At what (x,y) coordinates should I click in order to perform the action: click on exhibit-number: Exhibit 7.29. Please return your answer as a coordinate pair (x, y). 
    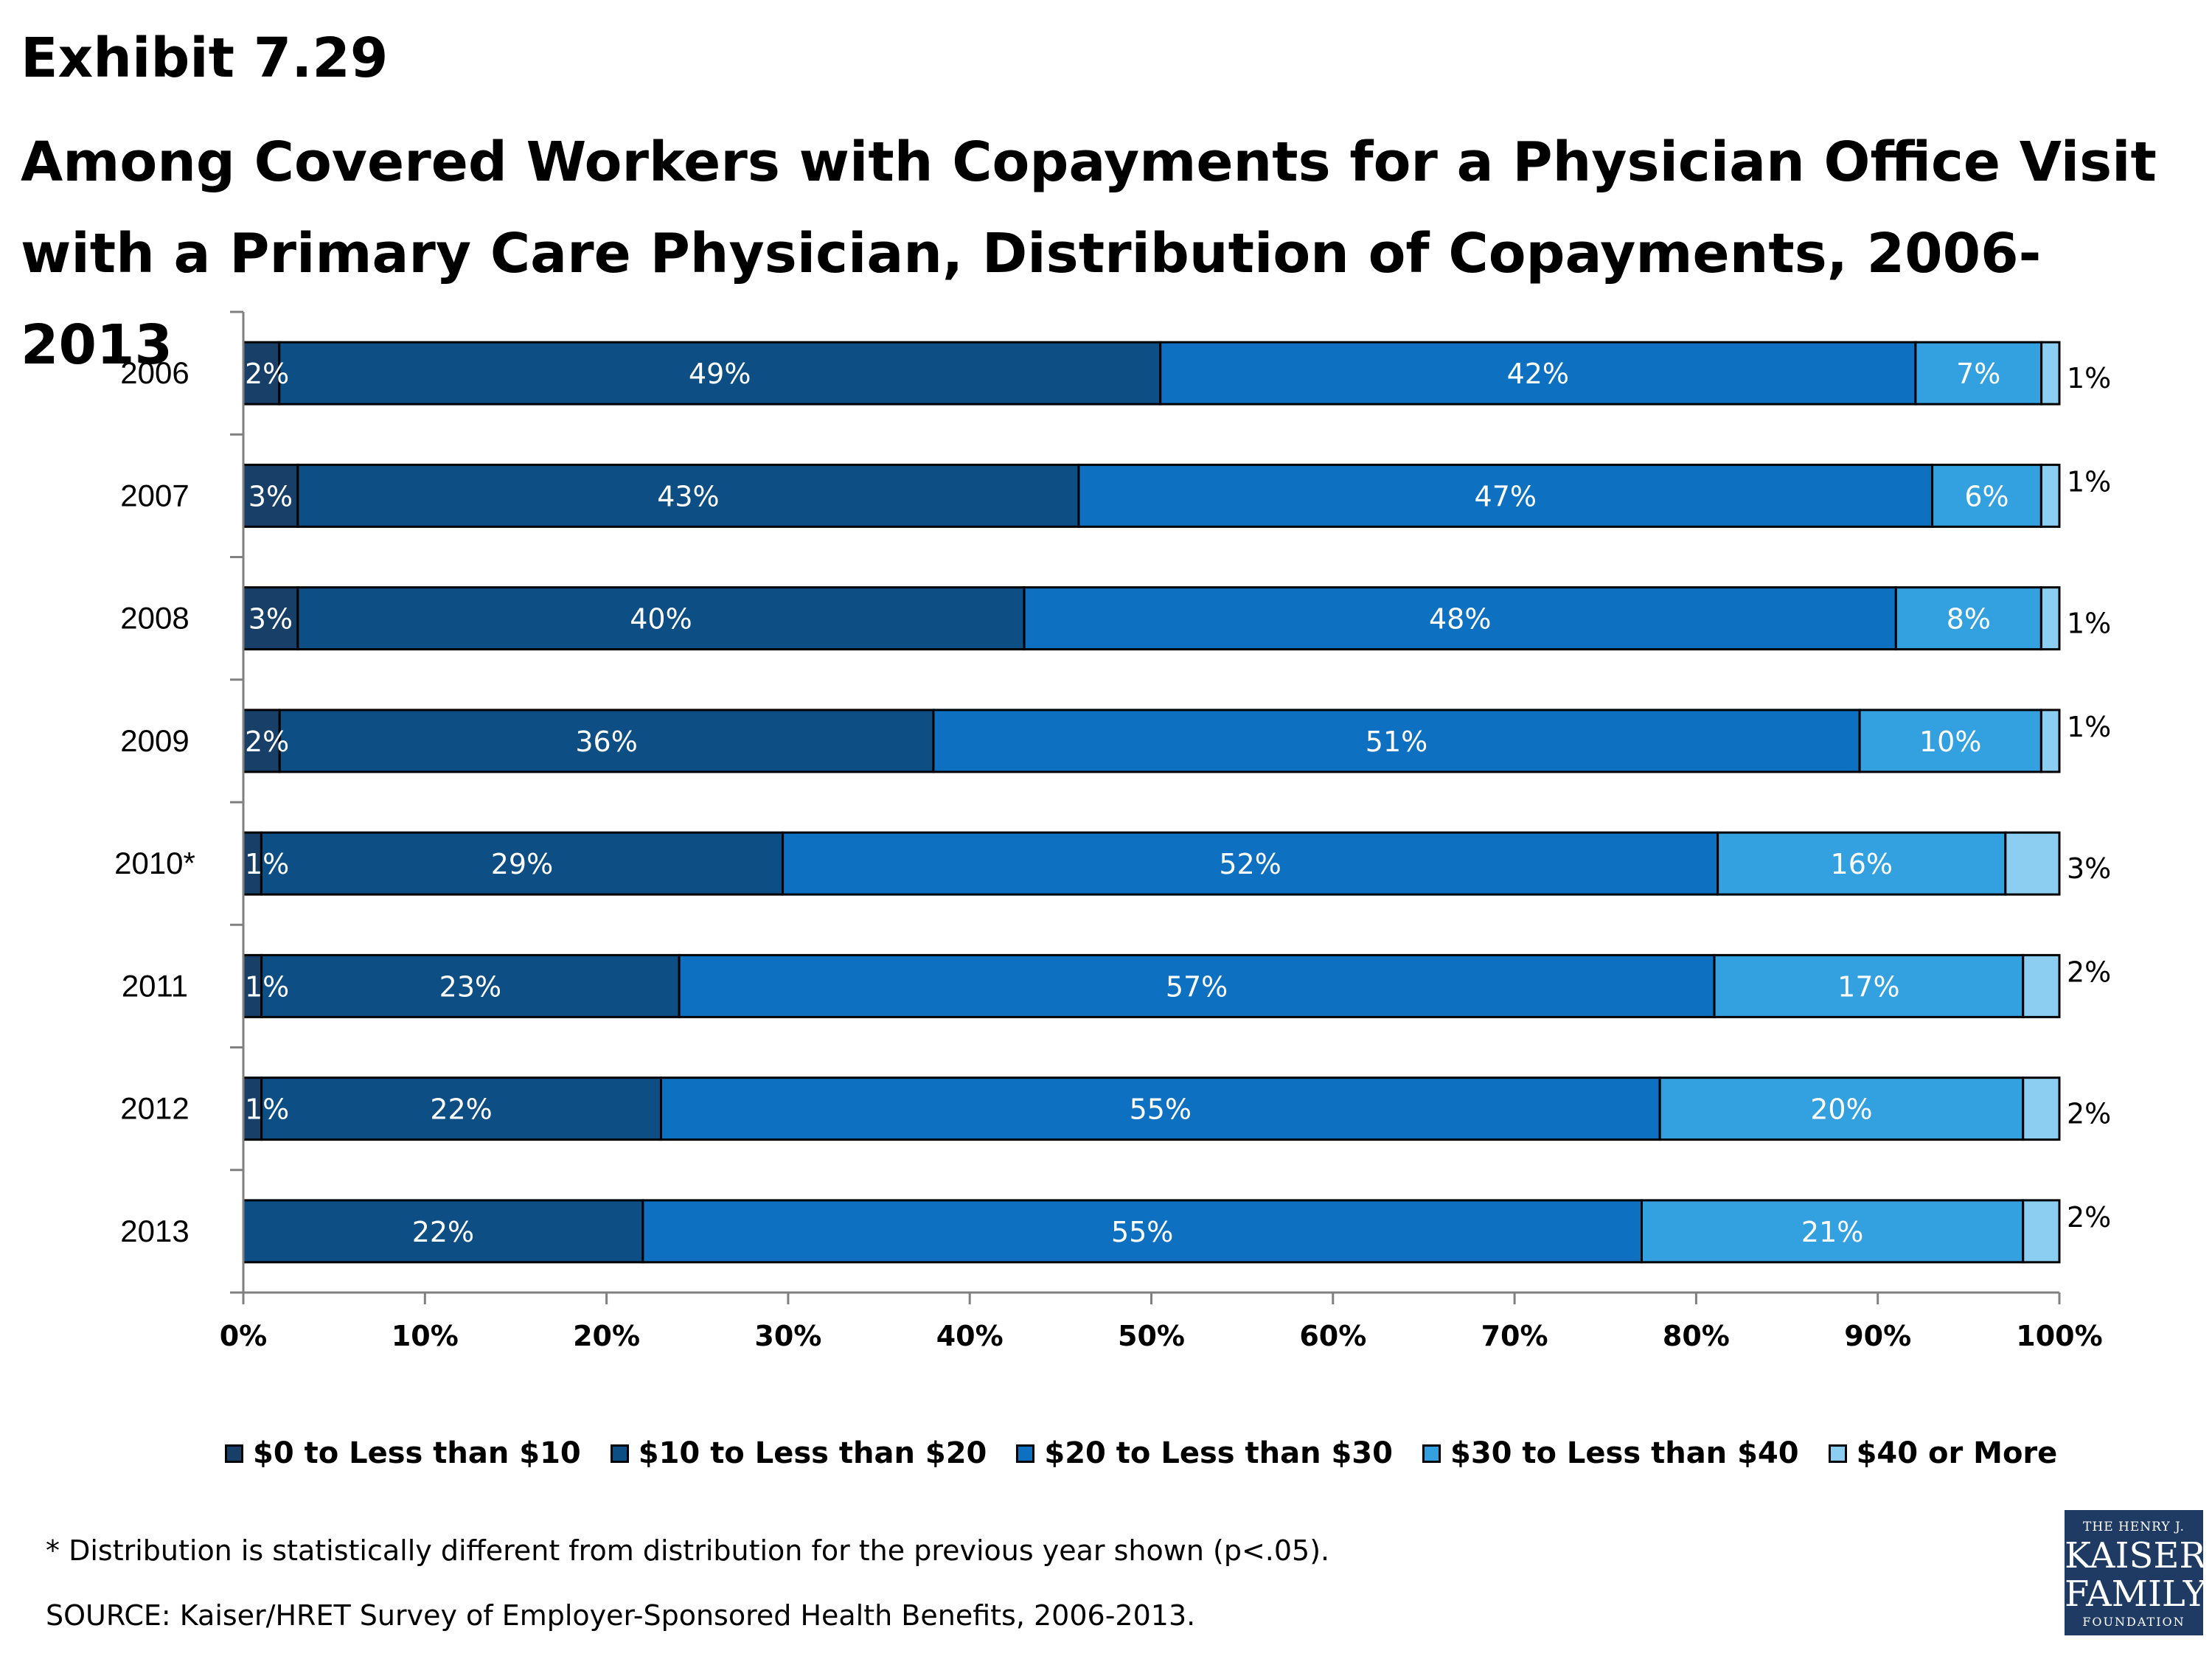
    Looking at the image, I should click on (205, 58).